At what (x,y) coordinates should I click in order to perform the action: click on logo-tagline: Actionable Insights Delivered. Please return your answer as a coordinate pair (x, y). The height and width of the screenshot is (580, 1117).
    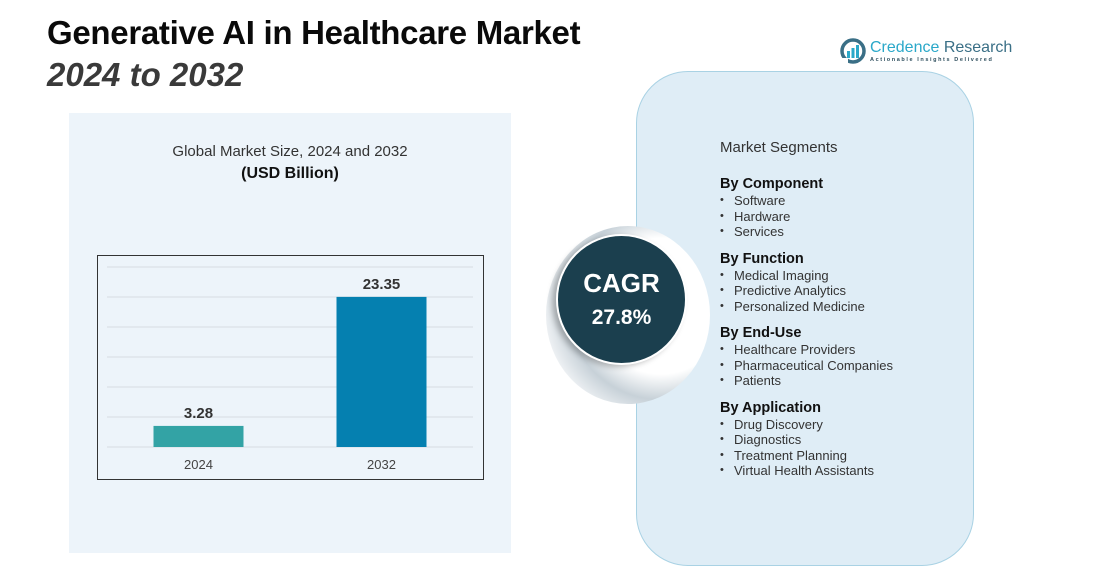
    Looking at the image, I should click on (932, 60).